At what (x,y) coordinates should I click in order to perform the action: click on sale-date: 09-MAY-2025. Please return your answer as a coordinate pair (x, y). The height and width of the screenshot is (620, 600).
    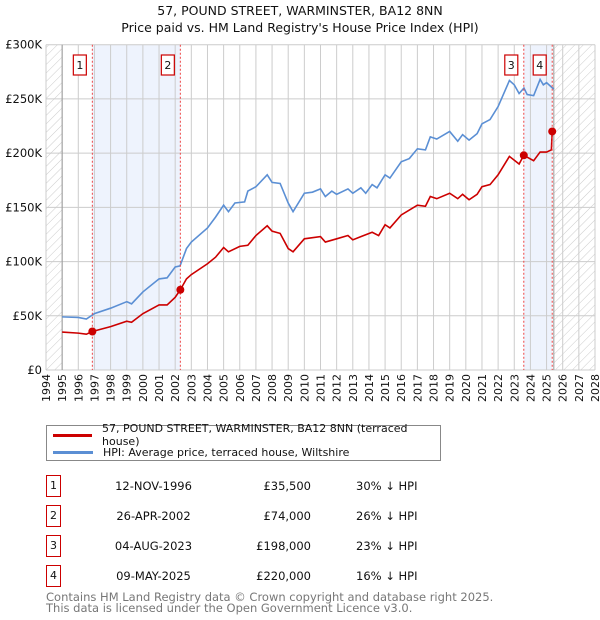
    Looking at the image, I should click on (153, 576).